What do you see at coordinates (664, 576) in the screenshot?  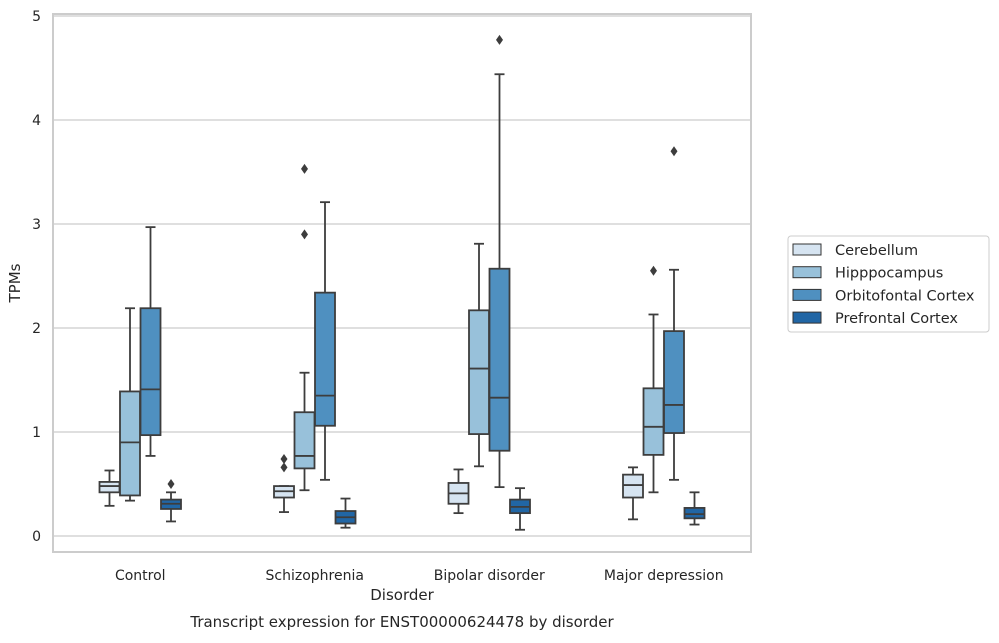 I see `x-tick-label: Major depression` at bounding box center [664, 576].